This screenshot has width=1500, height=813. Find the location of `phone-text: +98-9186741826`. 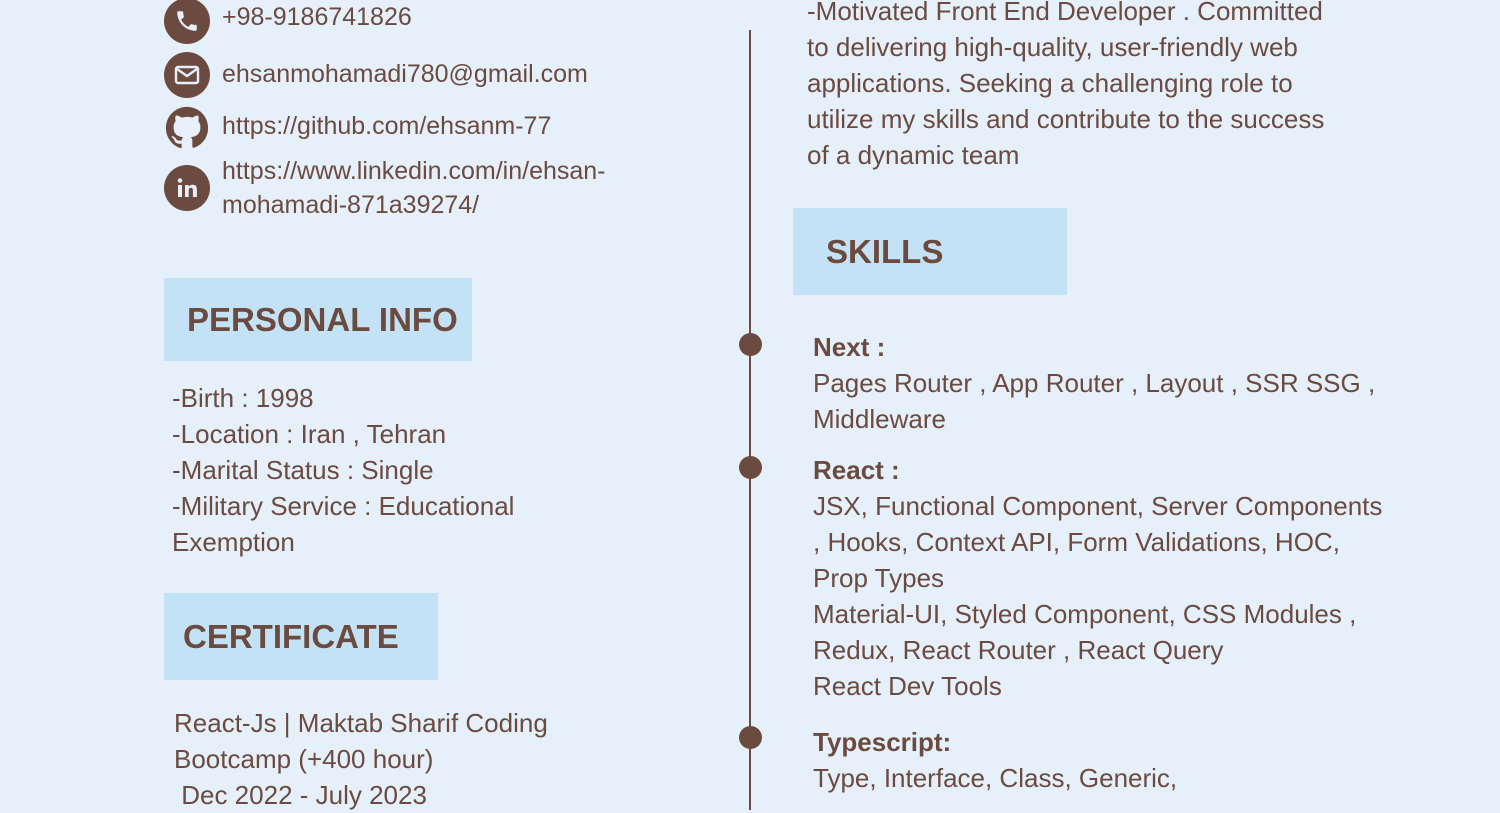

phone-text: +98-9186741826 is located at coordinates (317, 17).